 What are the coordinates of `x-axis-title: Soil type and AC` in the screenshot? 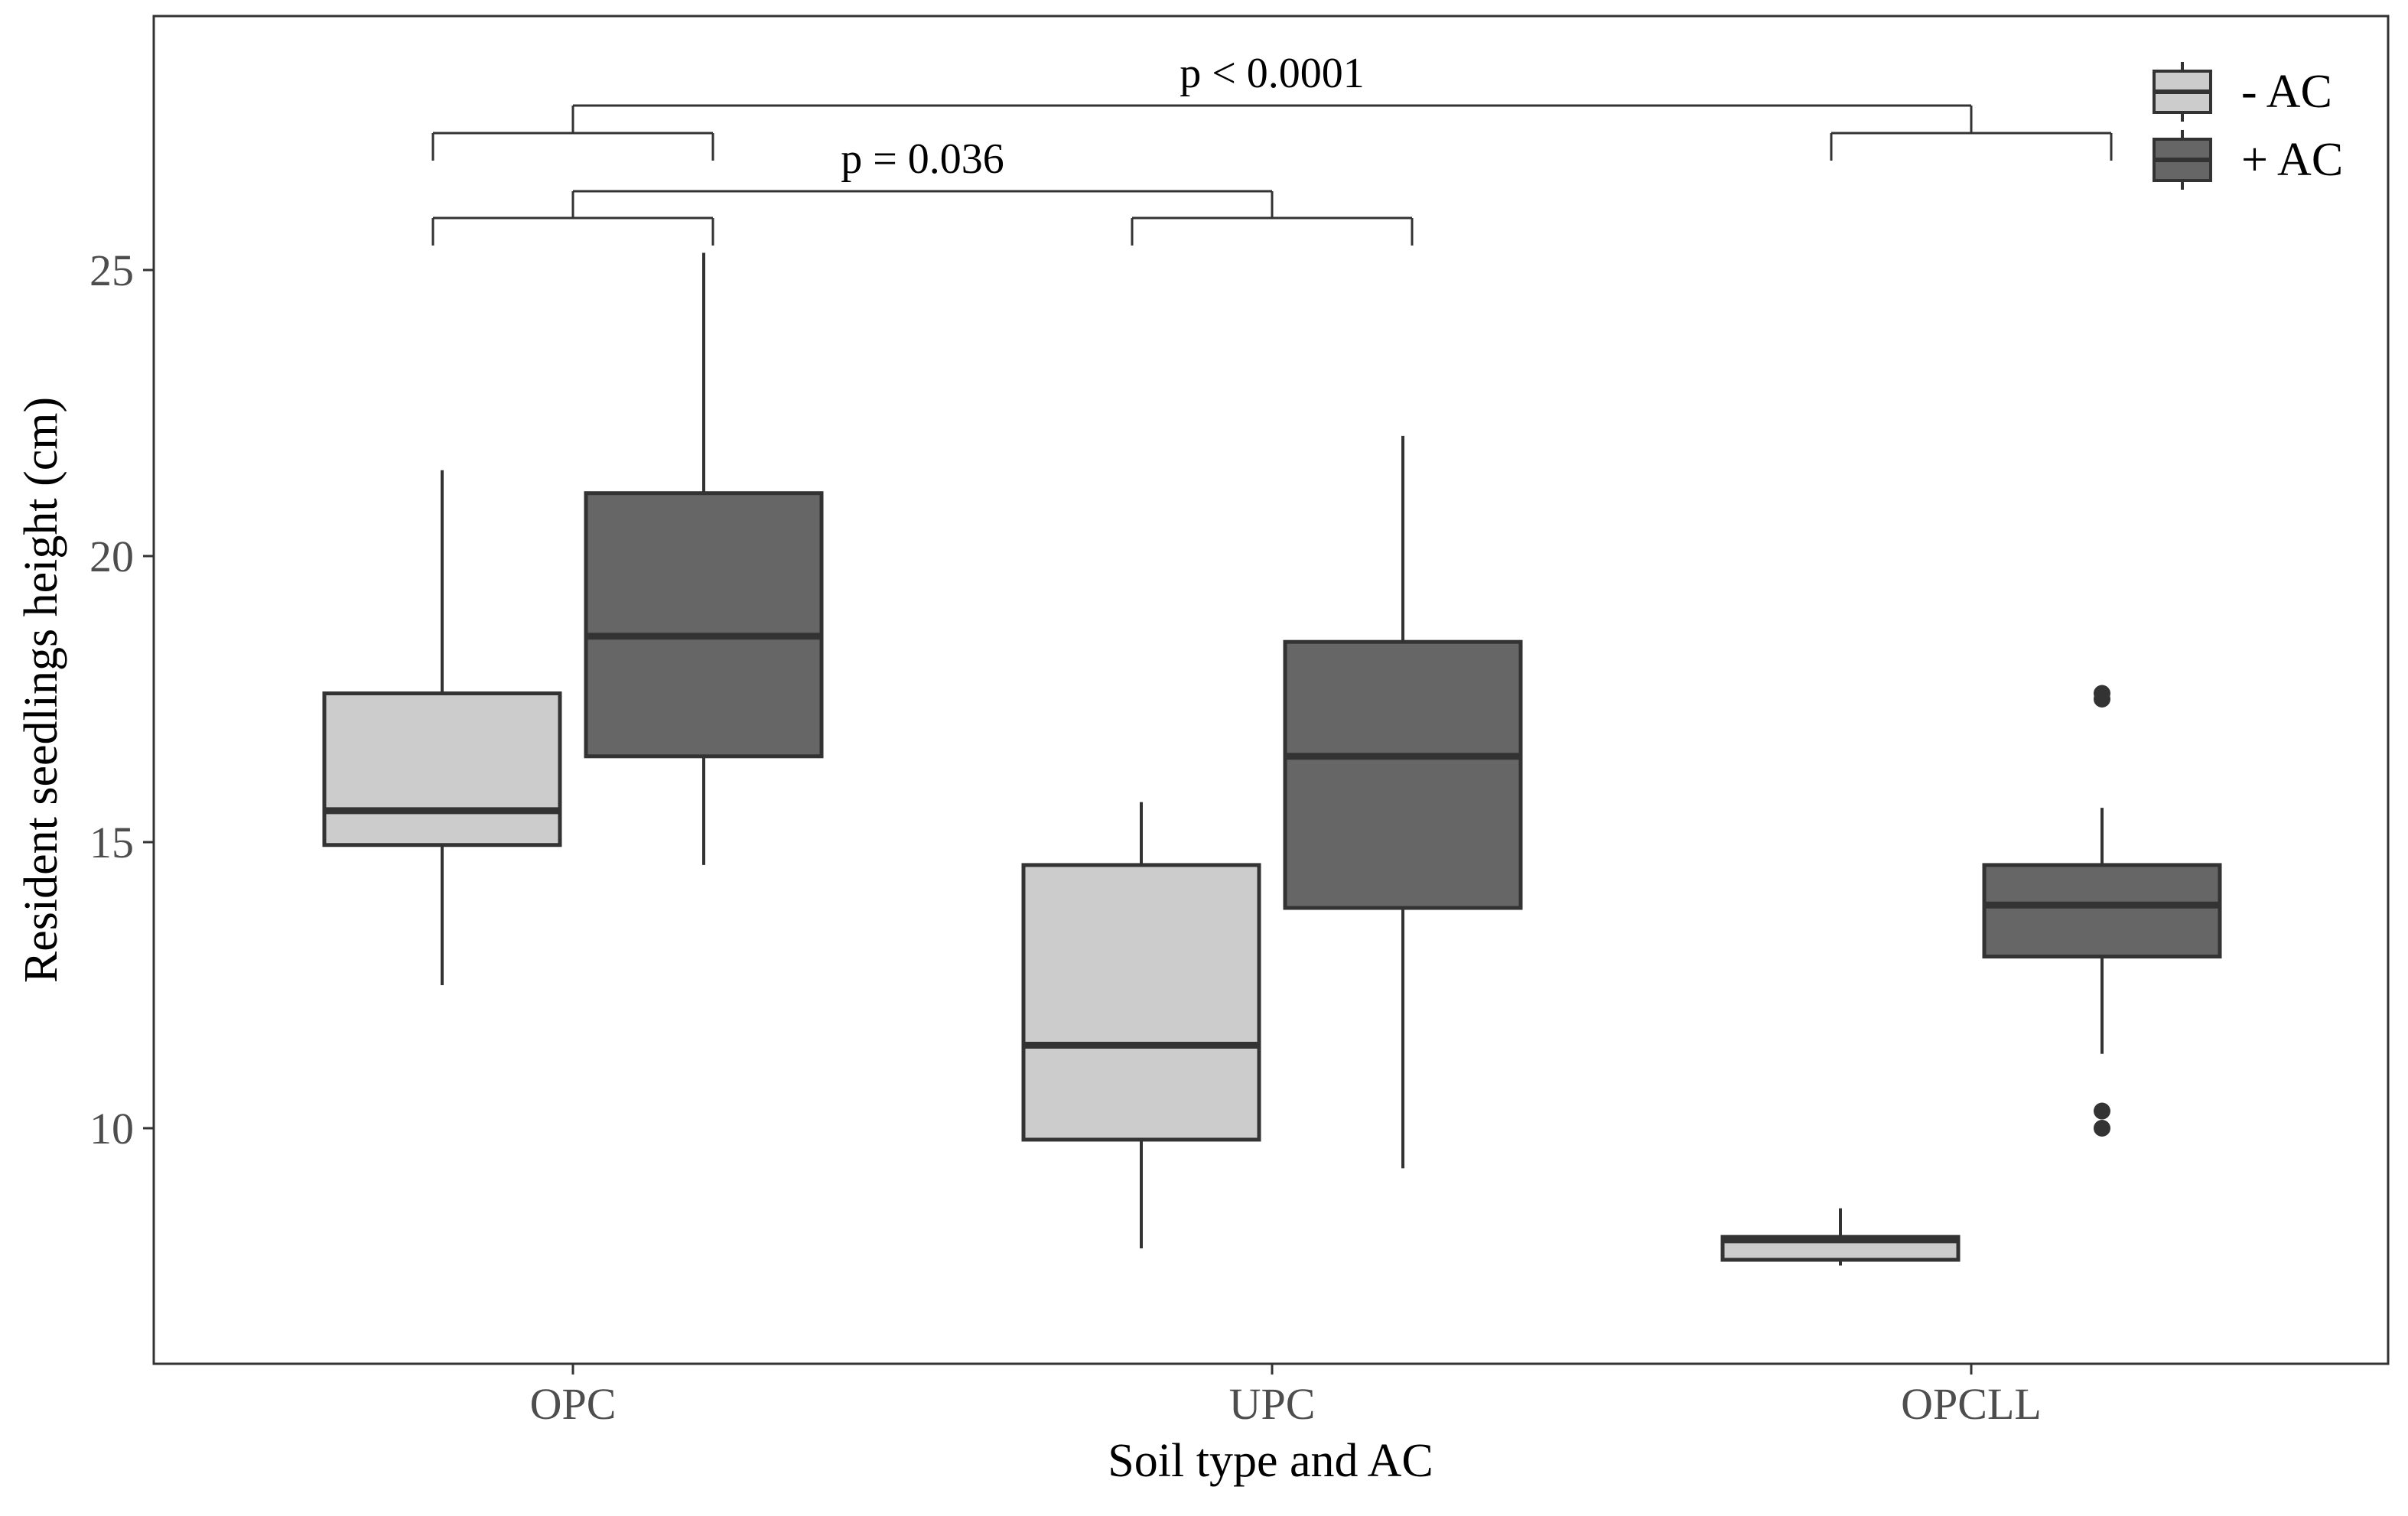 It's located at (1270, 1461).